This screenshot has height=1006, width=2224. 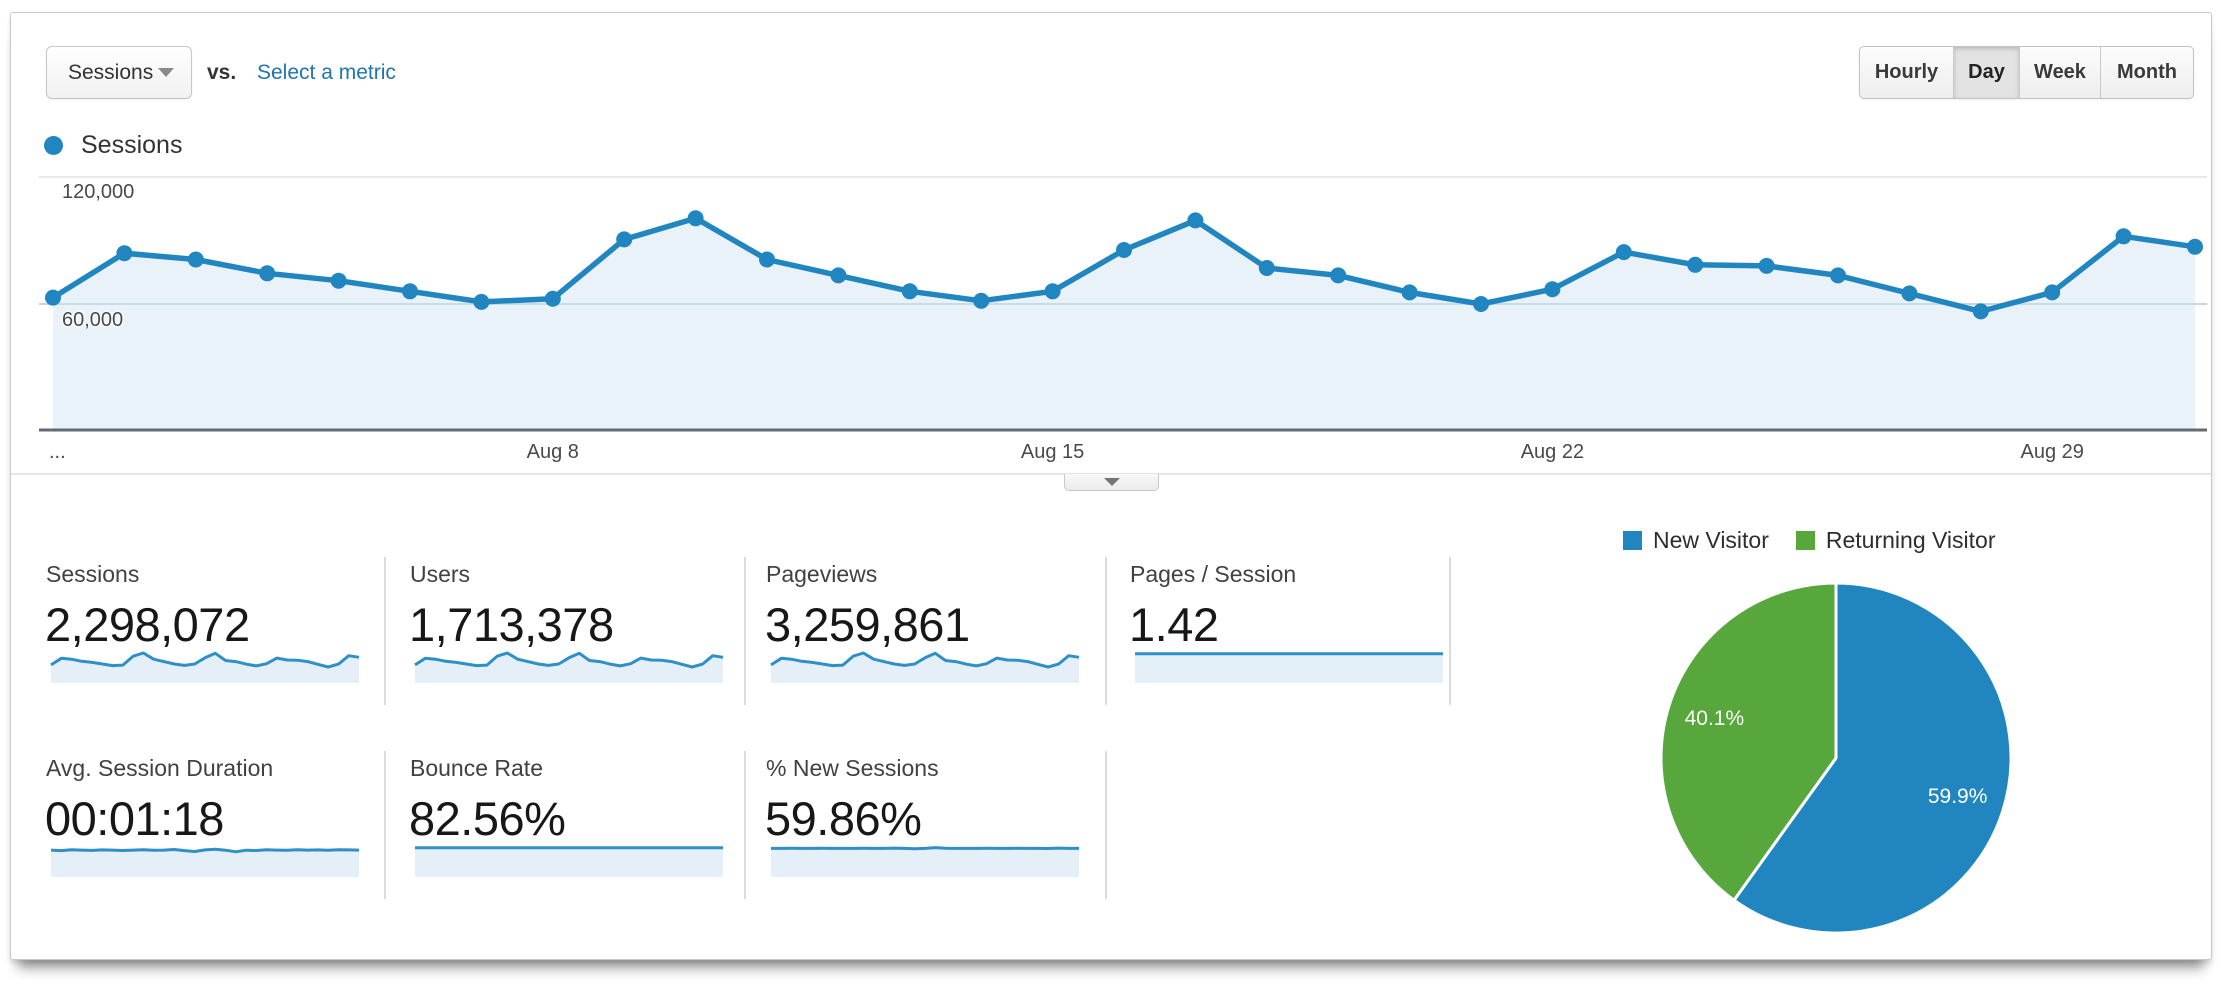 I want to click on visitor-type-legend: New Visitor Returning Visitor, so click(x=1809, y=540).